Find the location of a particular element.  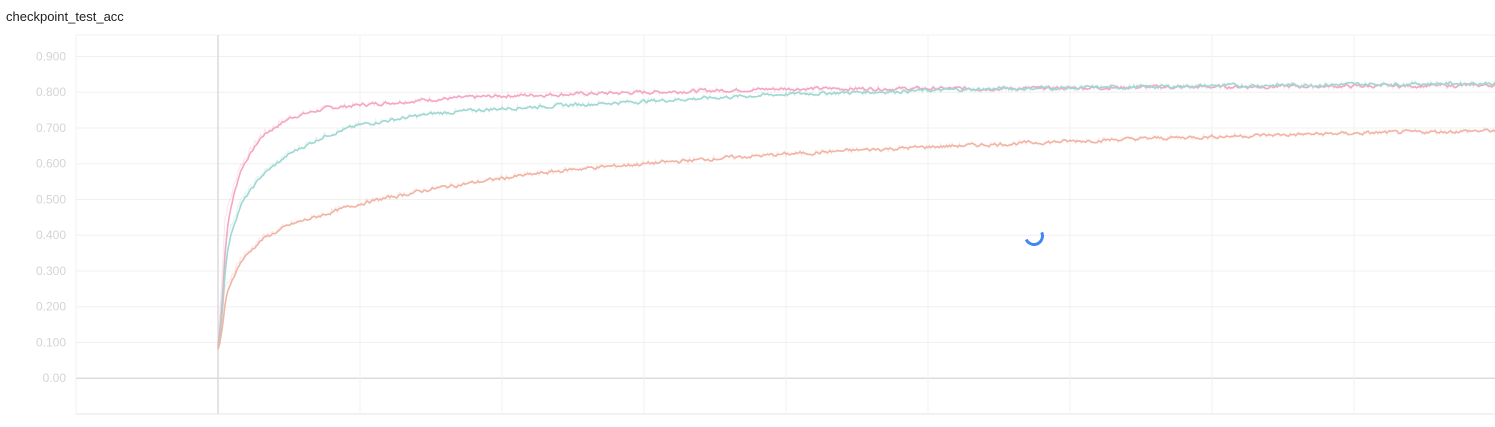

y-tick-label: 0.100 is located at coordinates (51, 342).